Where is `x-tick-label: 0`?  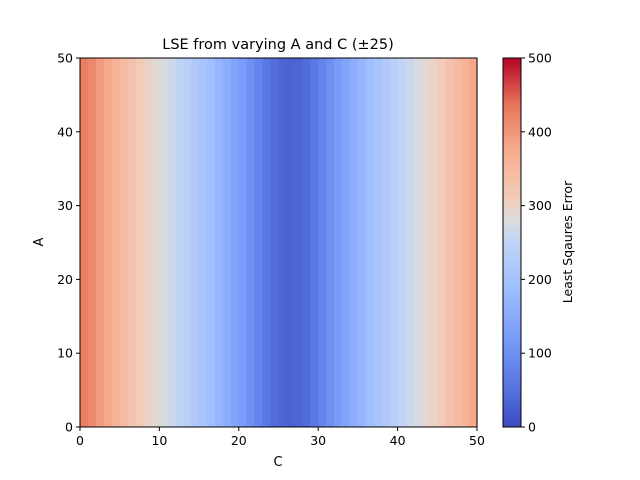 x-tick-label: 0 is located at coordinates (80, 440).